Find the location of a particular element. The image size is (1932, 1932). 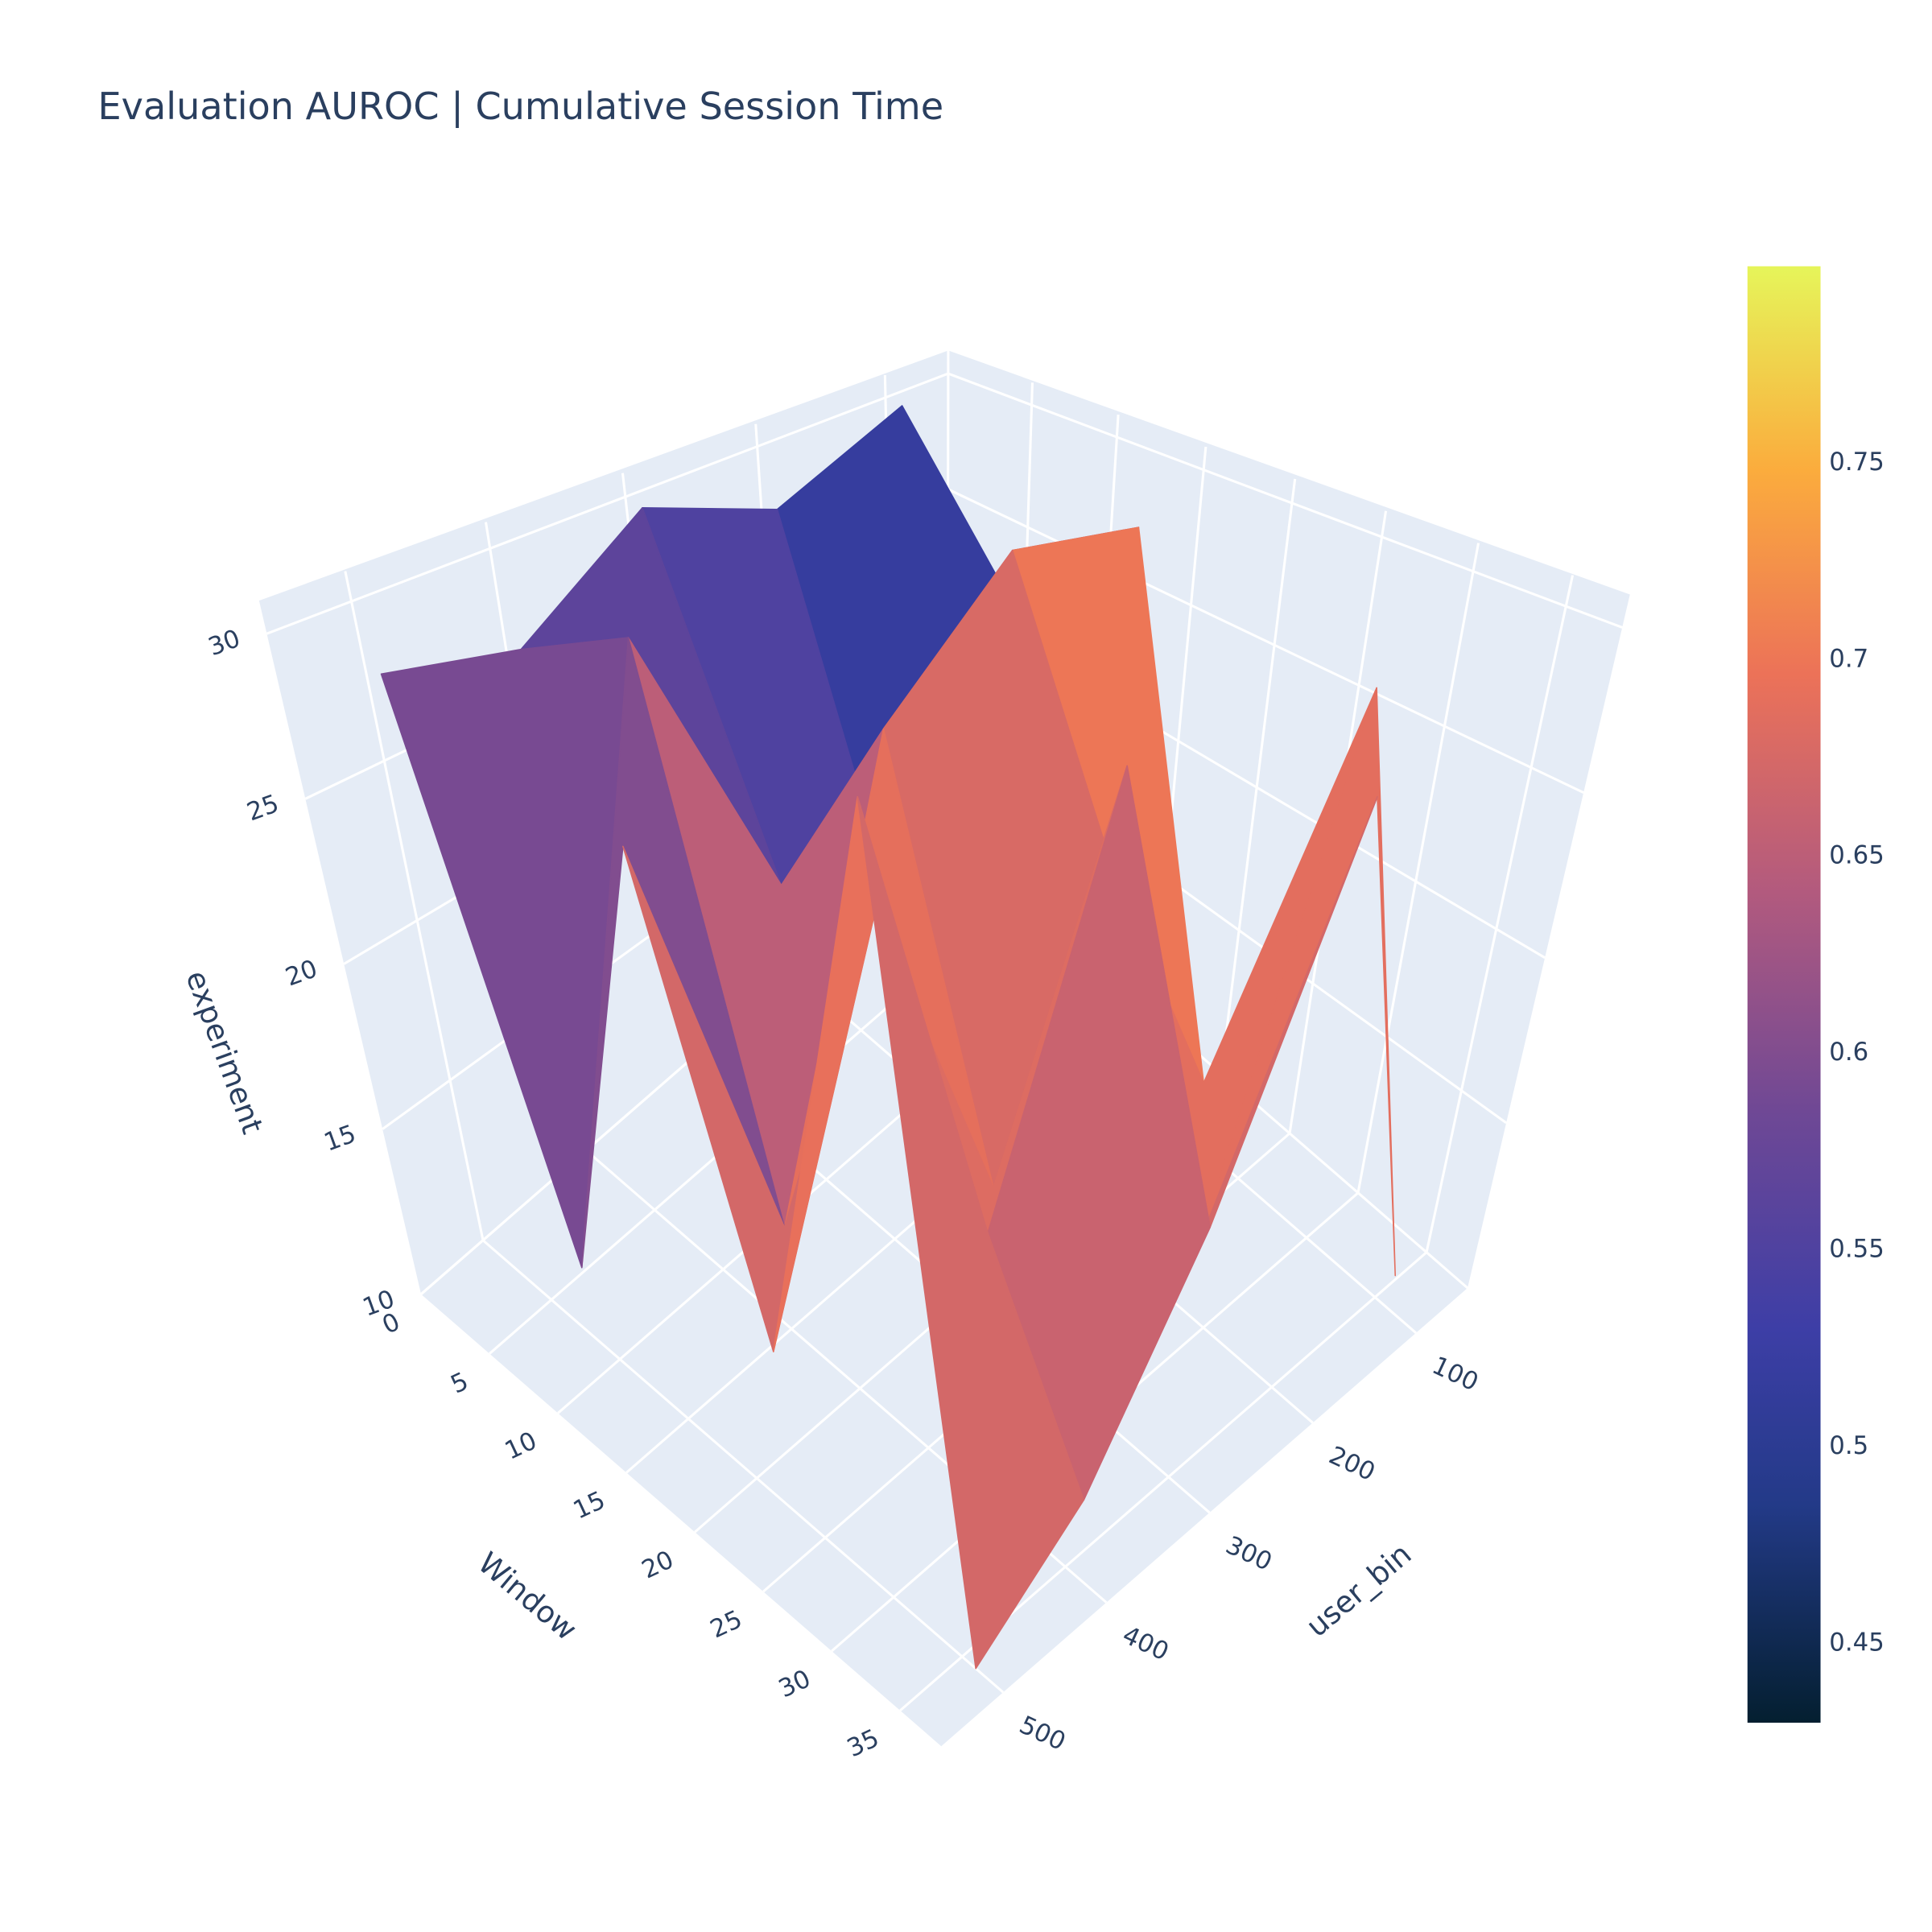

colorbar-tick-label: 0.55 is located at coordinates (1856, 1249).